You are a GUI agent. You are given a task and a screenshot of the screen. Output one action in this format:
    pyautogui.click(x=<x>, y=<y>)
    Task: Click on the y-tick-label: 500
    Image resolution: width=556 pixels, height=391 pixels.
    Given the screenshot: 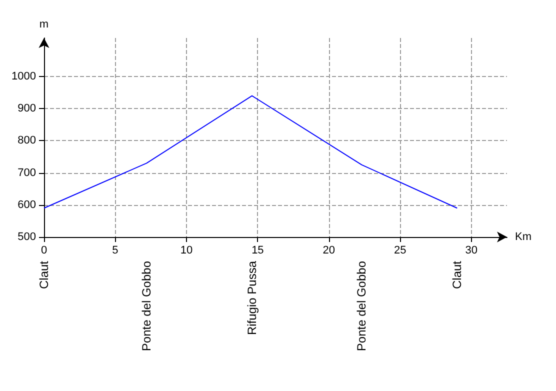 What is the action you would take?
    pyautogui.click(x=27, y=237)
    